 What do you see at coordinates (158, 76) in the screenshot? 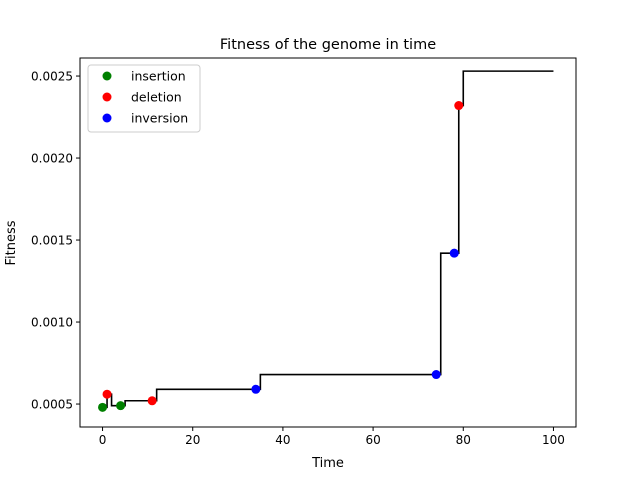
I see `insertion-legend-label: insertion` at bounding box center [158, 76].